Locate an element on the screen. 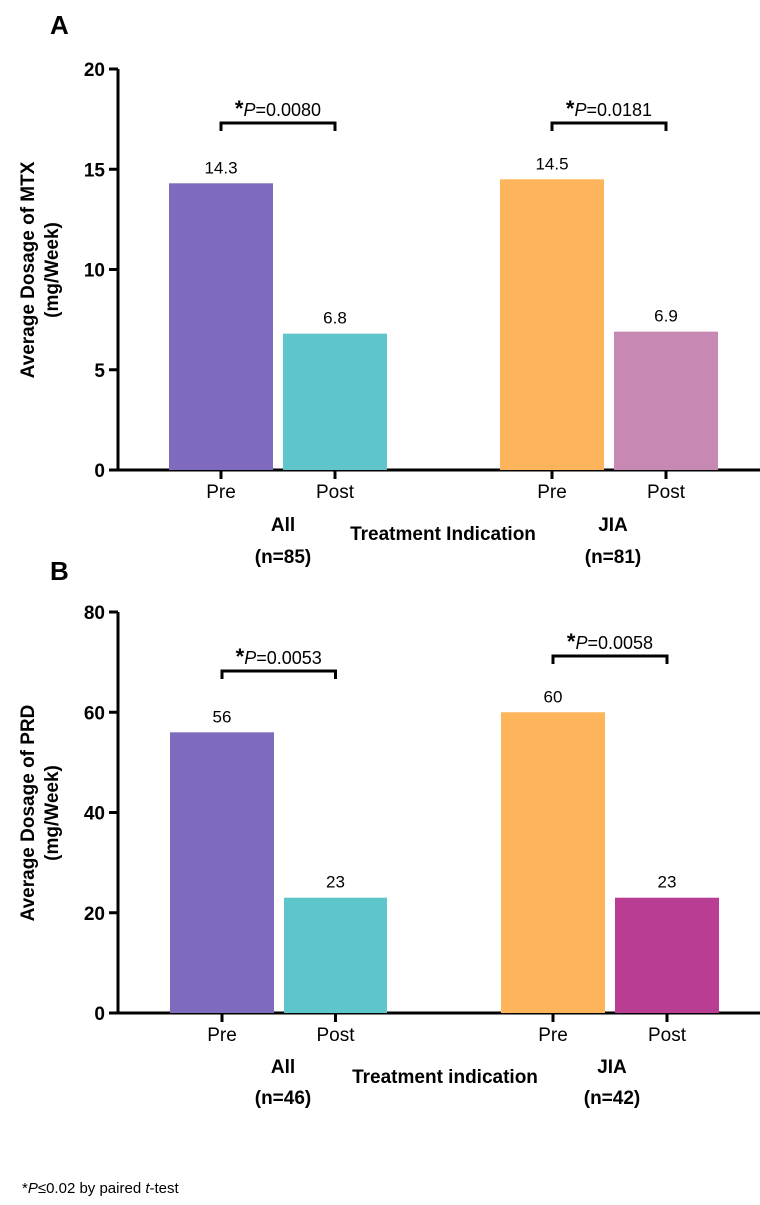 The width and height of the screenshot is (760, 1205). panel-a-group-all-n: (n=85) is located at coordinates (283, 557).